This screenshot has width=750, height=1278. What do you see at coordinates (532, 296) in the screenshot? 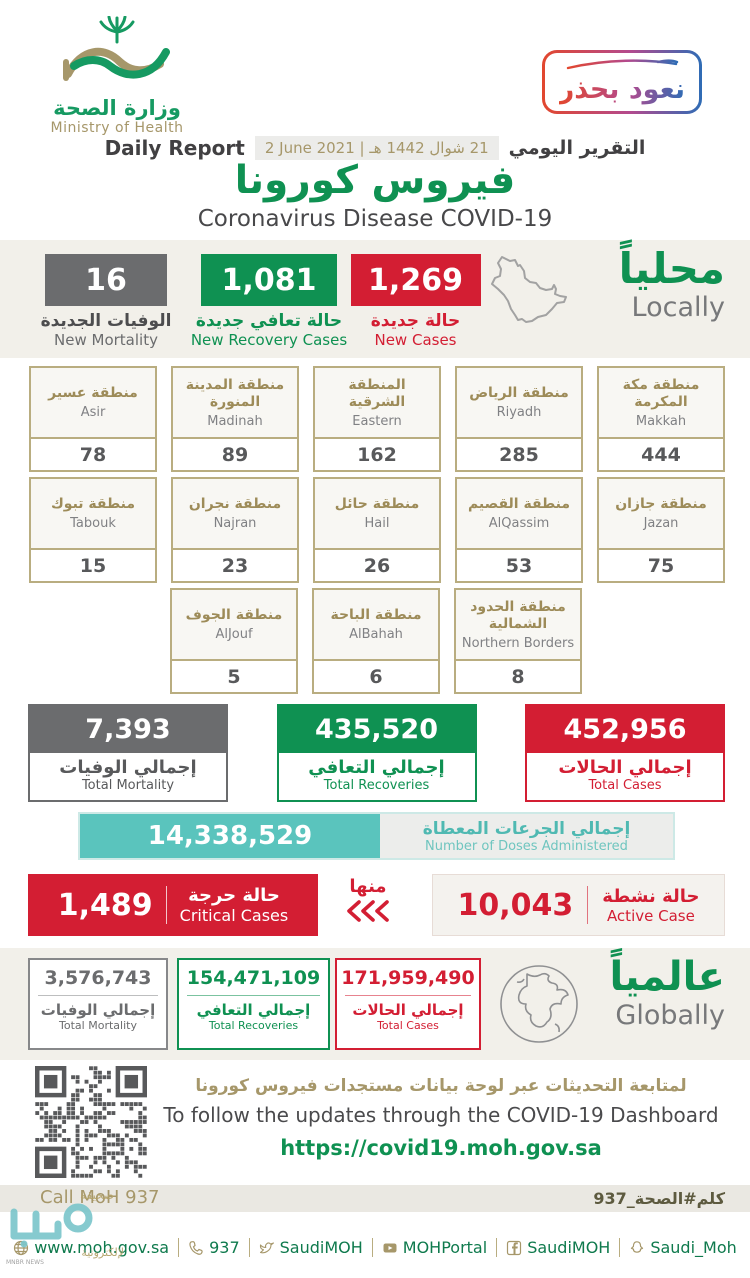
I see `saudi-arabia-map-icon` at bounding box center [532, 296].